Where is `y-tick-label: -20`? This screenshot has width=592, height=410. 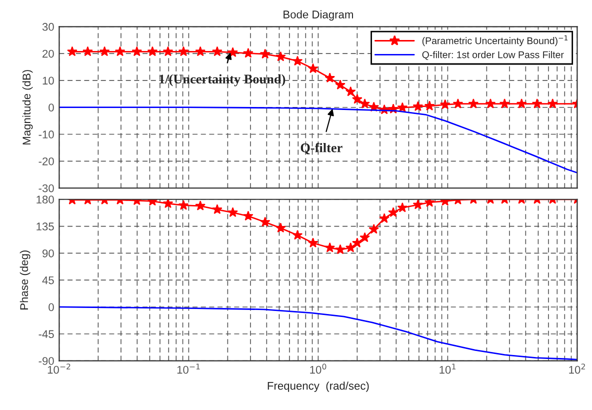
y-tick-label: -20 is located at coordinates (46, 161).